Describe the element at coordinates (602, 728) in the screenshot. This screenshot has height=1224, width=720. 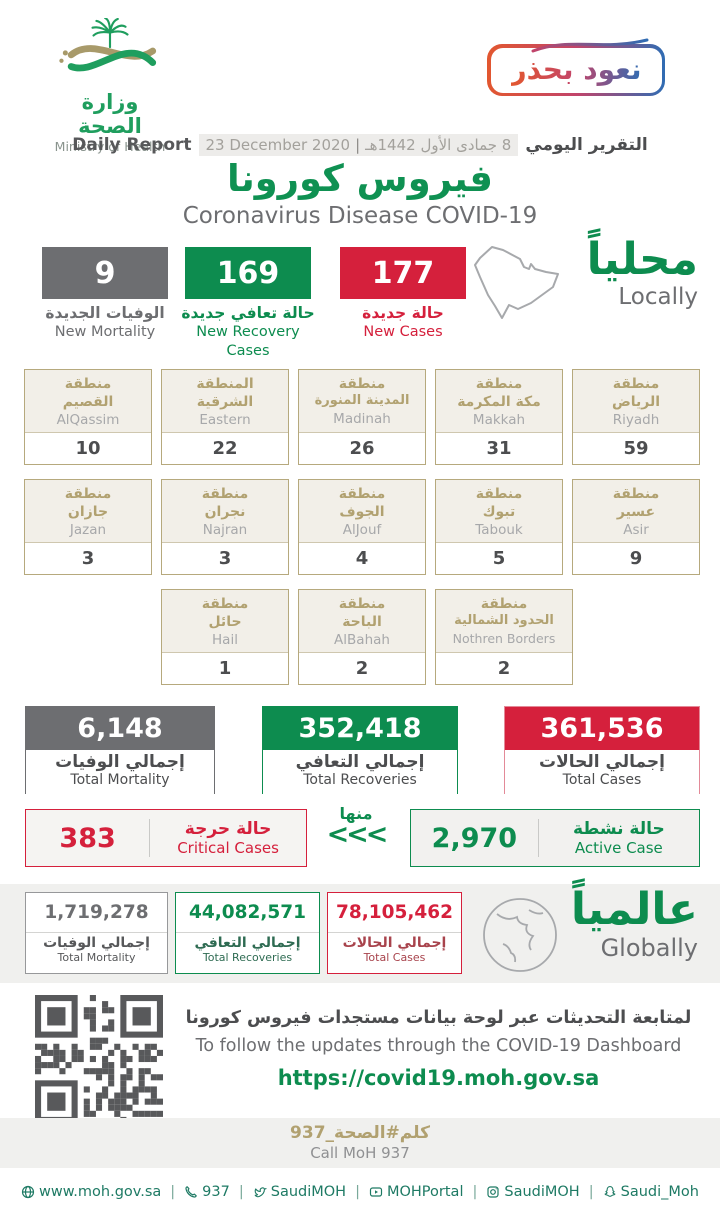
I see `total-cases-value: 361,536` at that location.